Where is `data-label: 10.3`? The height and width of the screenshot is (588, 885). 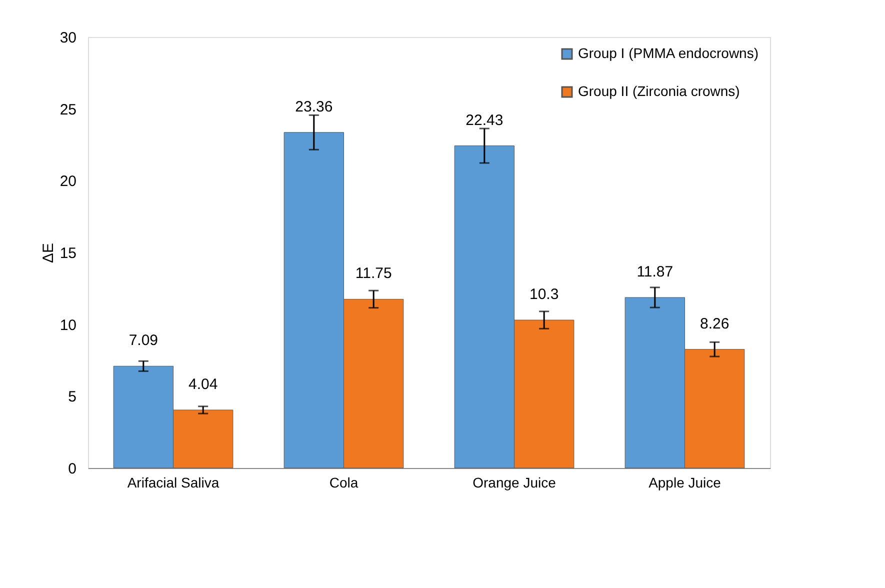
data-label: 10.3 is located at coordinates (544, 295).